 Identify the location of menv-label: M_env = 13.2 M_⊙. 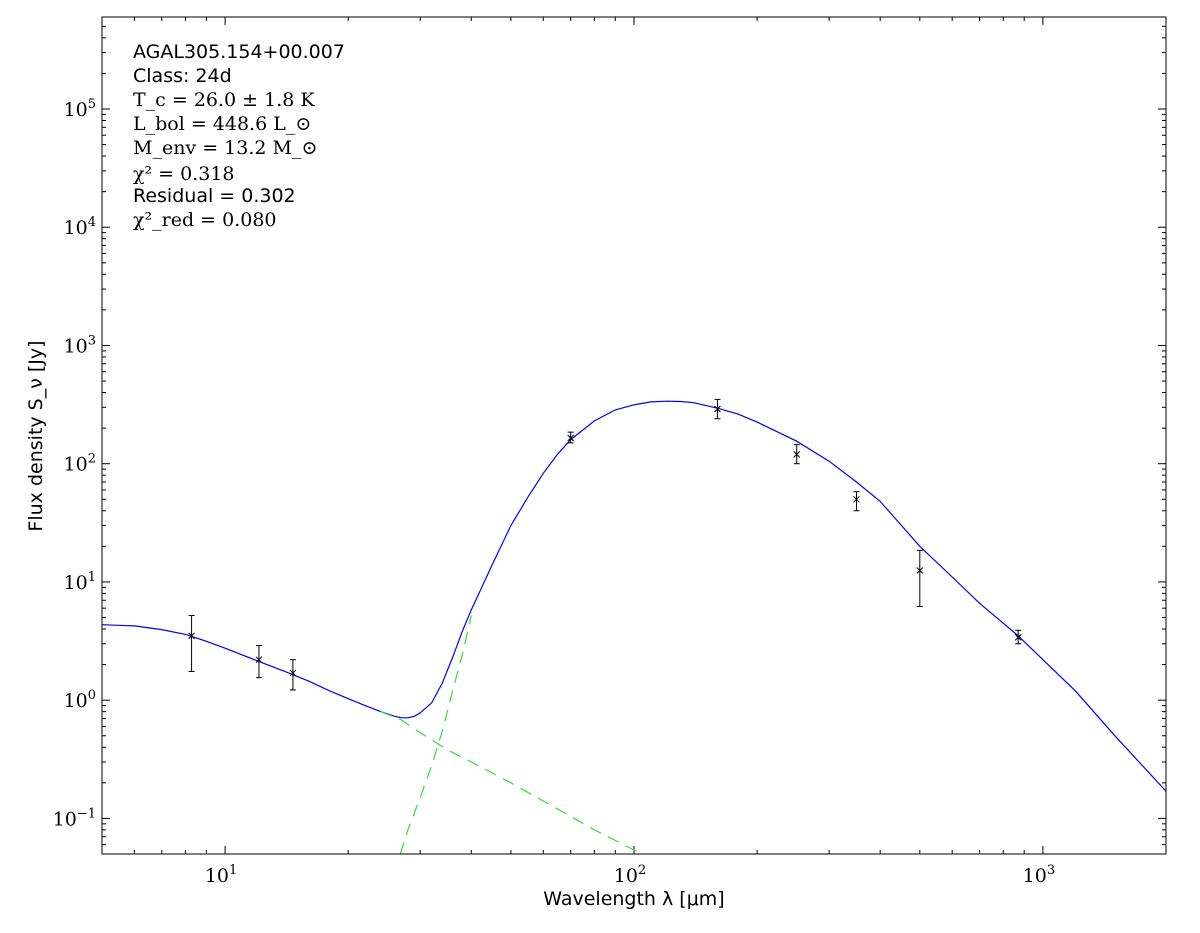
(225, 148).